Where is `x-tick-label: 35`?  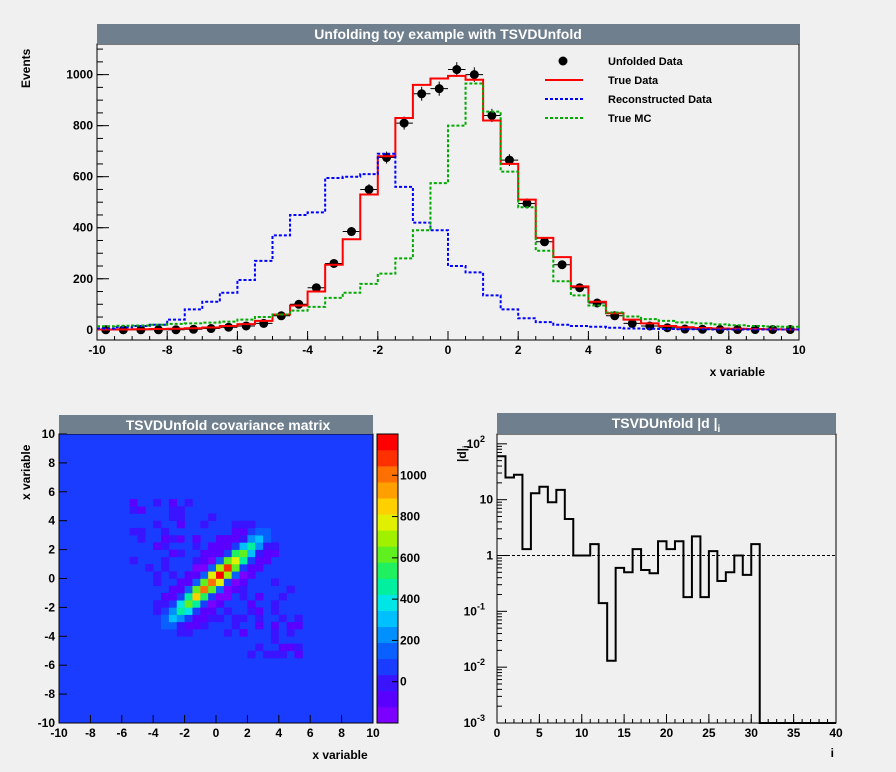
x-tick-label: 35 is located at coordinates (794, 733).